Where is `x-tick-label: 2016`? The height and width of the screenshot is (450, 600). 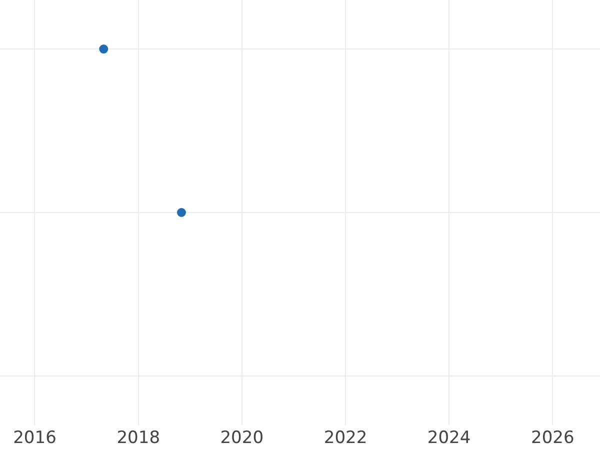
x-tick-label: 2016 is located at coordinates (34, 438).